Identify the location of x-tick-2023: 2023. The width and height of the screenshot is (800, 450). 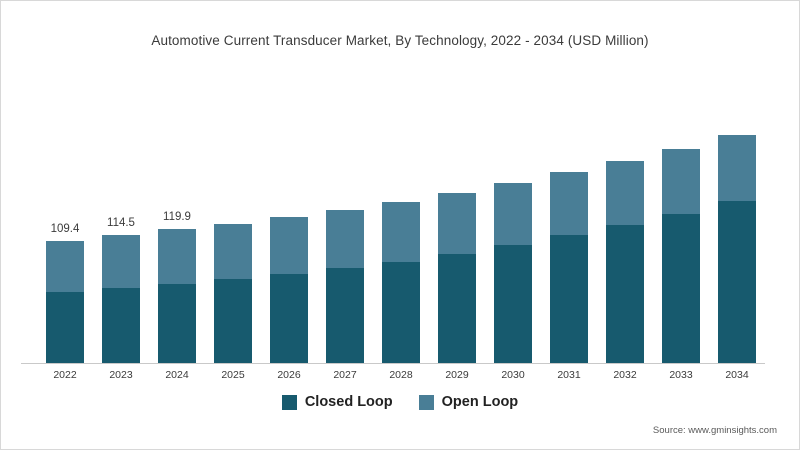
(121, 375).